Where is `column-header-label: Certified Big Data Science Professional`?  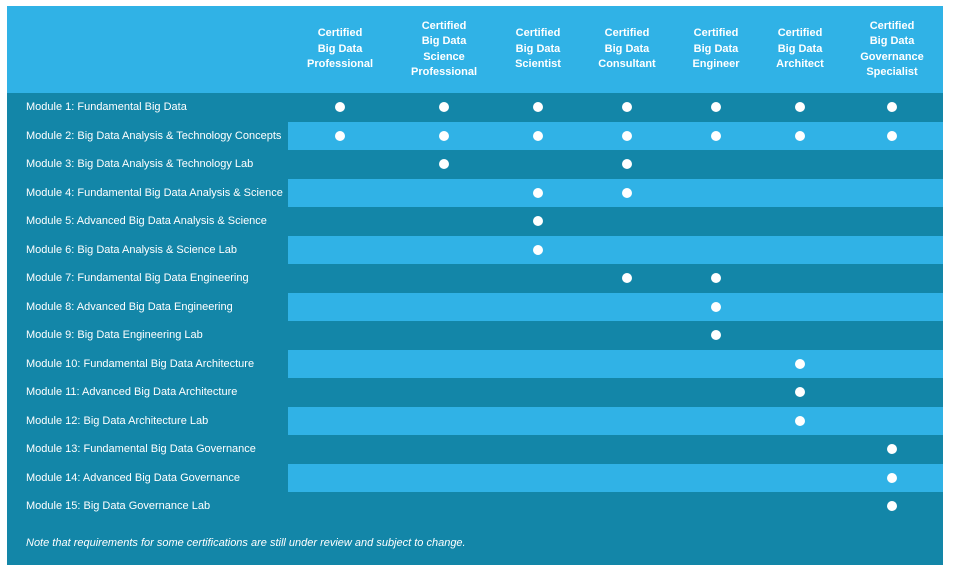 column-header-label: Certified Big Data Science Professional is located at coordinates (444, 49).